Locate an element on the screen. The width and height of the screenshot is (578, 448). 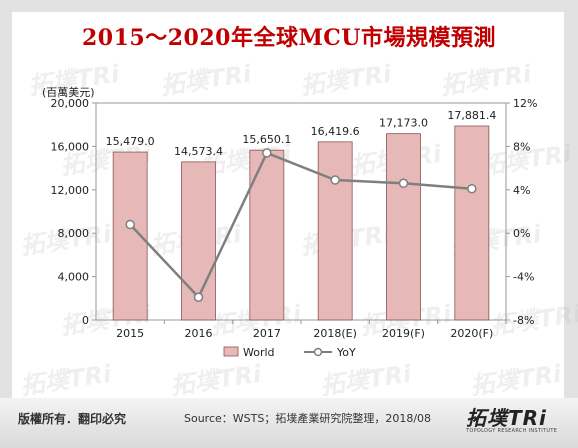
y-right-tick-label: 12% is located at coordinates (525, 103).